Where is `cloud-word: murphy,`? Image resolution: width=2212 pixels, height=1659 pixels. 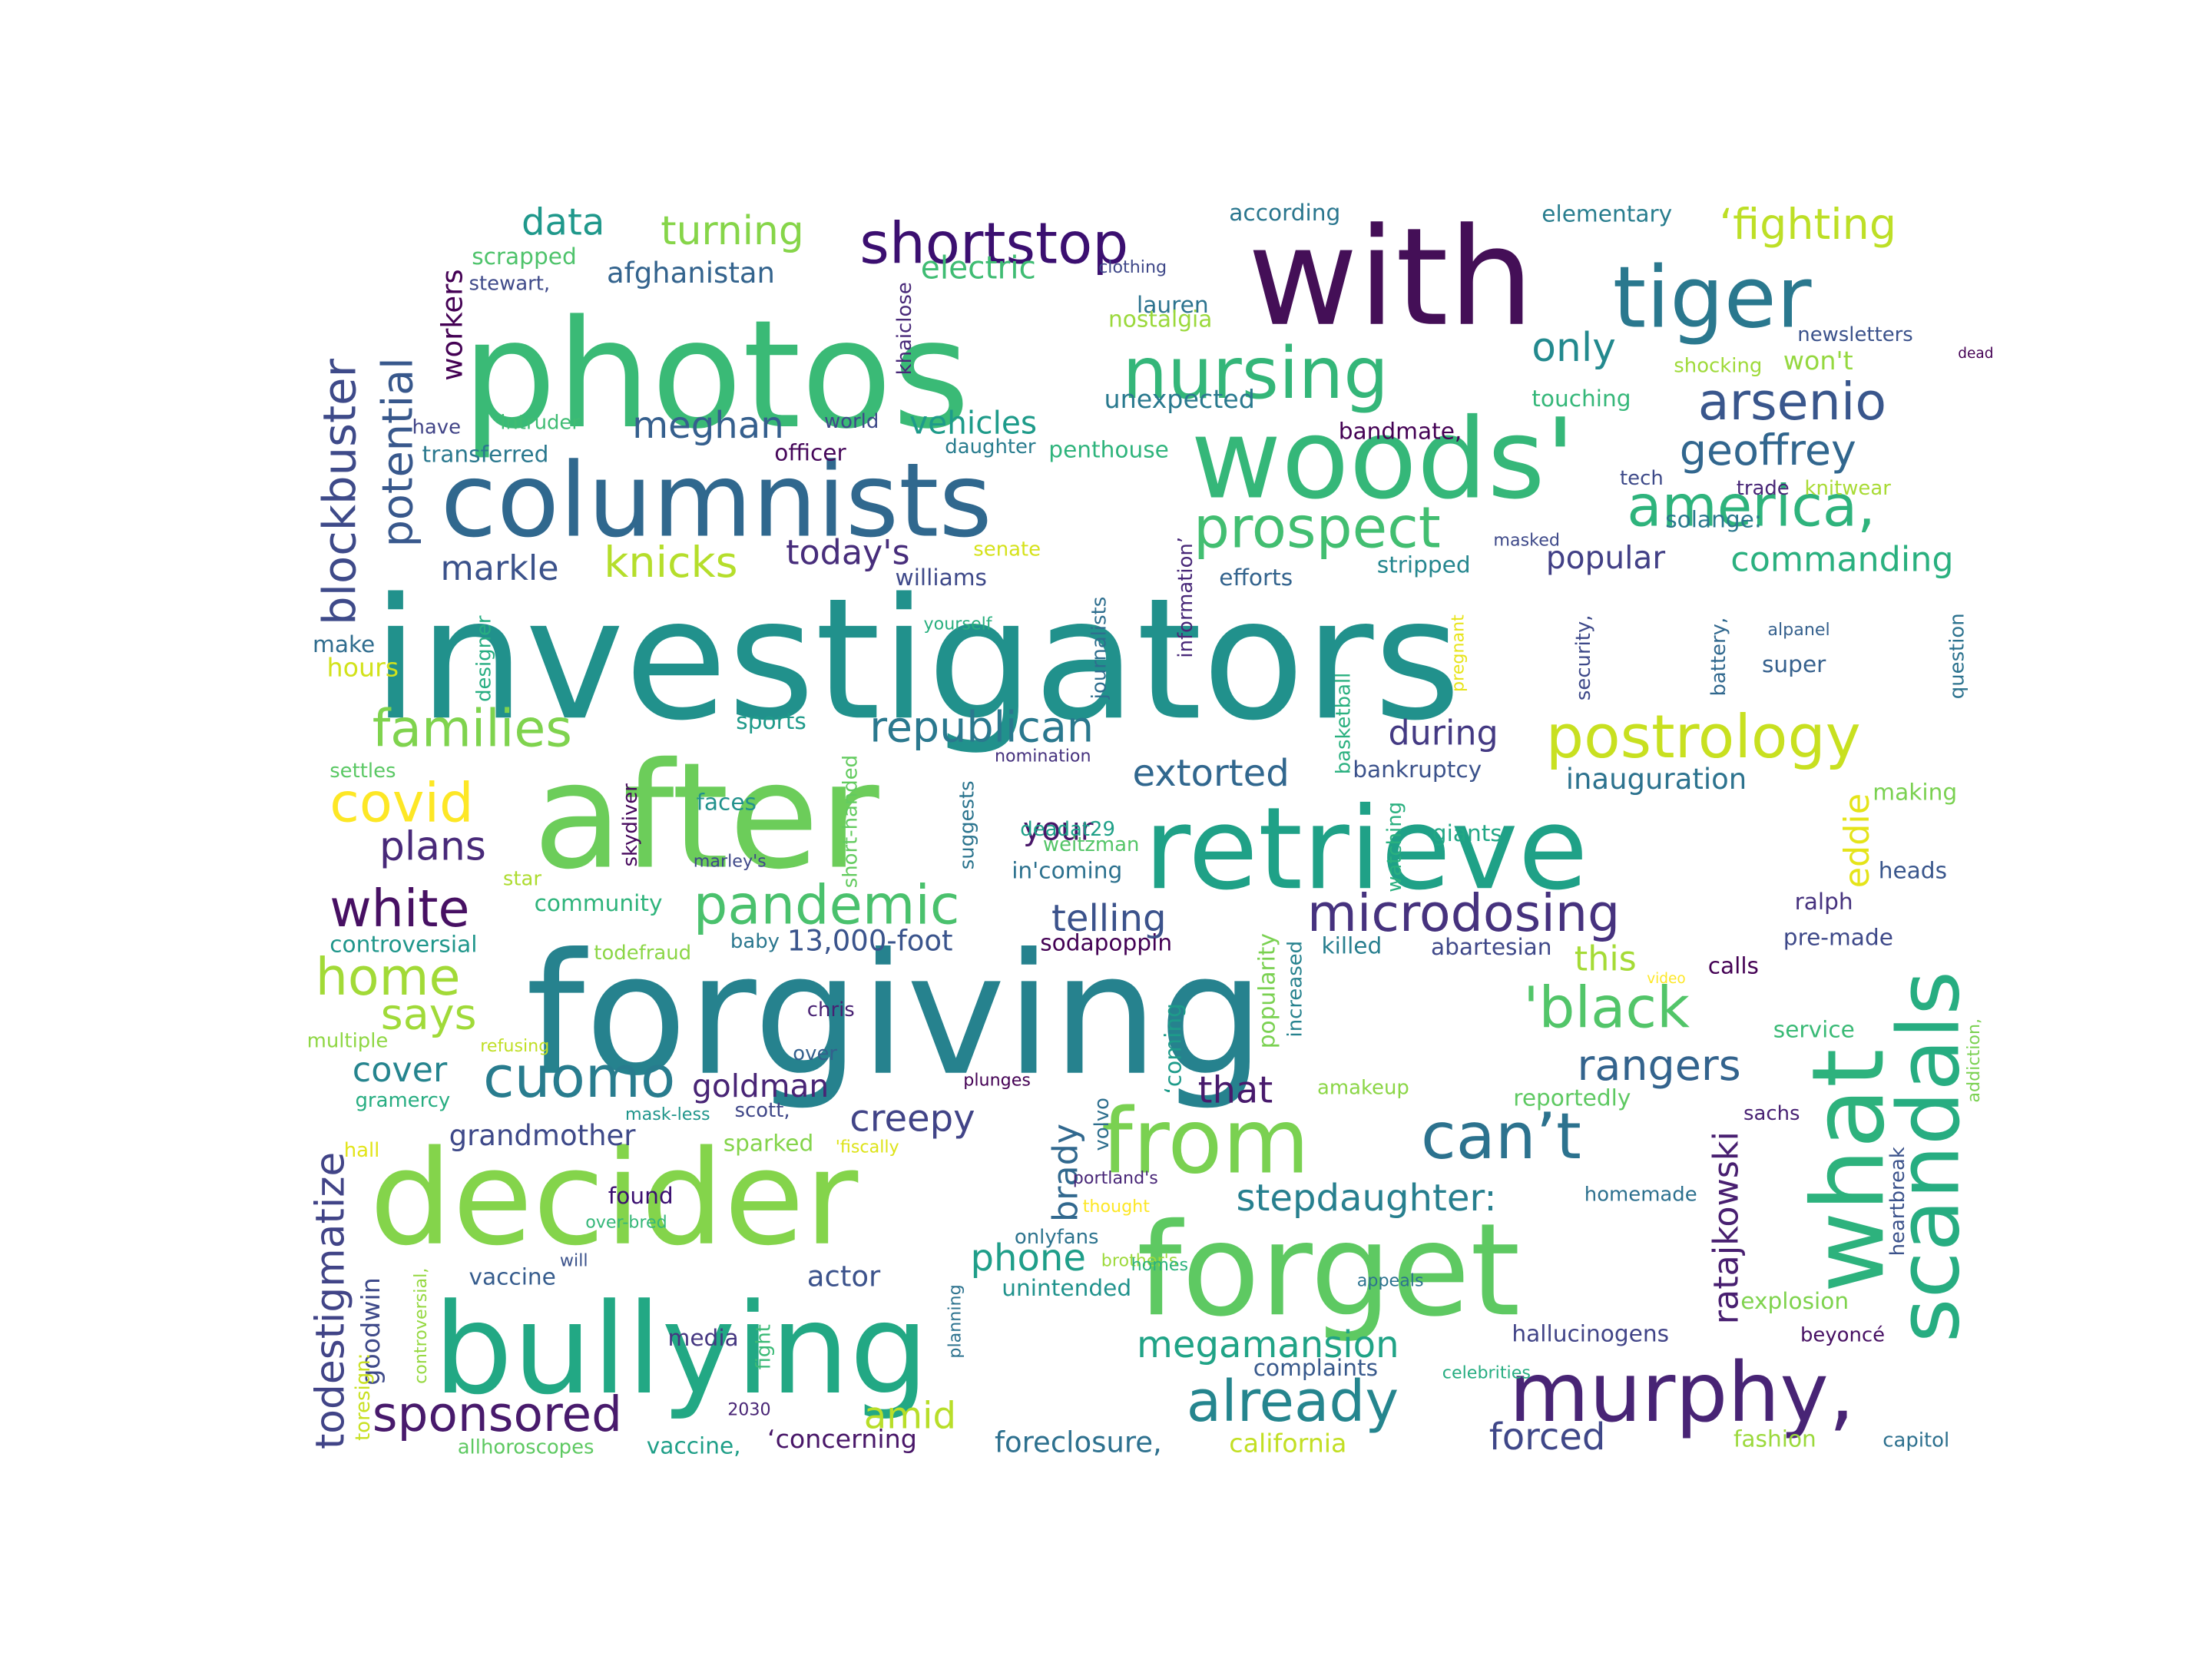 cloud-word: murphy, is located at coordinates (1682, 1393).